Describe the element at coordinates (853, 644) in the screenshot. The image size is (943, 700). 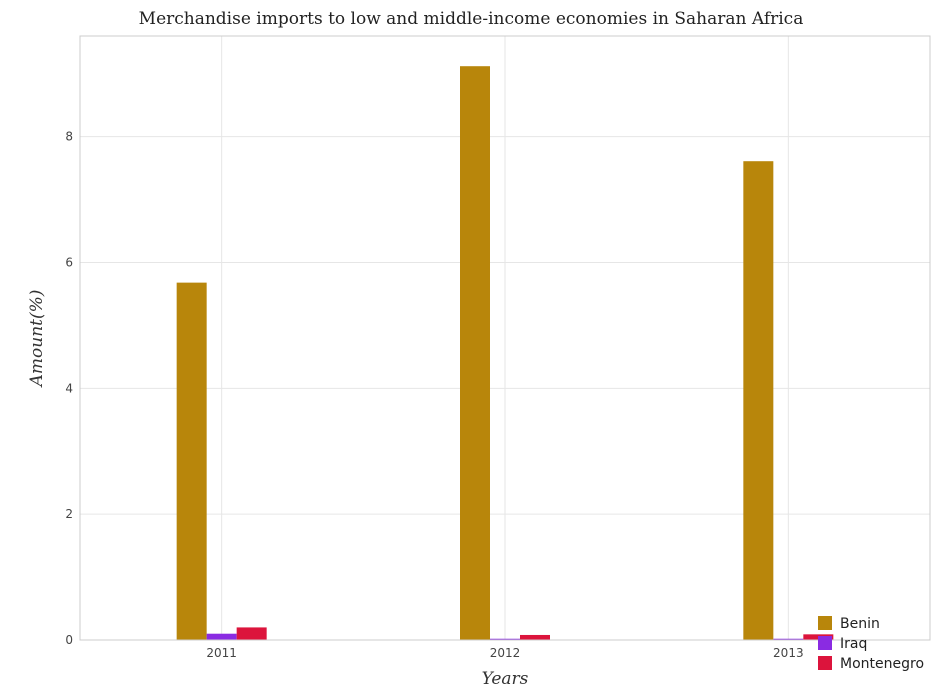
I see `legend-label-iraq: Iraq` at that location.